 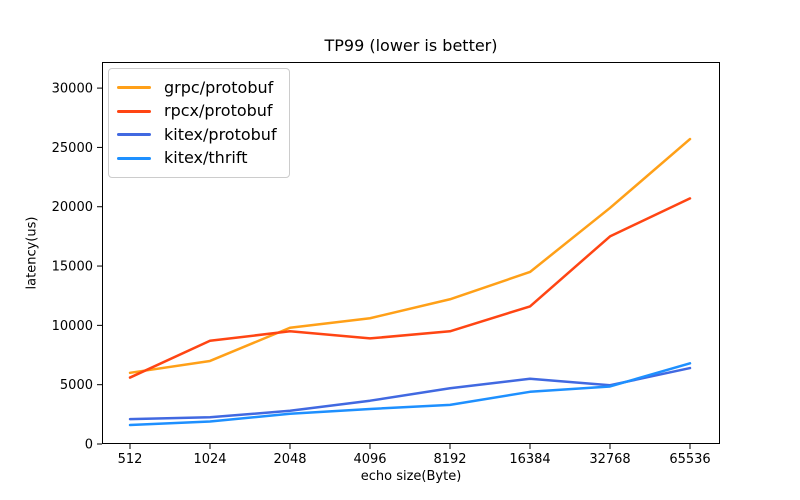 I want to click on x-tick-label: 16384, so click(x=529, y=459).